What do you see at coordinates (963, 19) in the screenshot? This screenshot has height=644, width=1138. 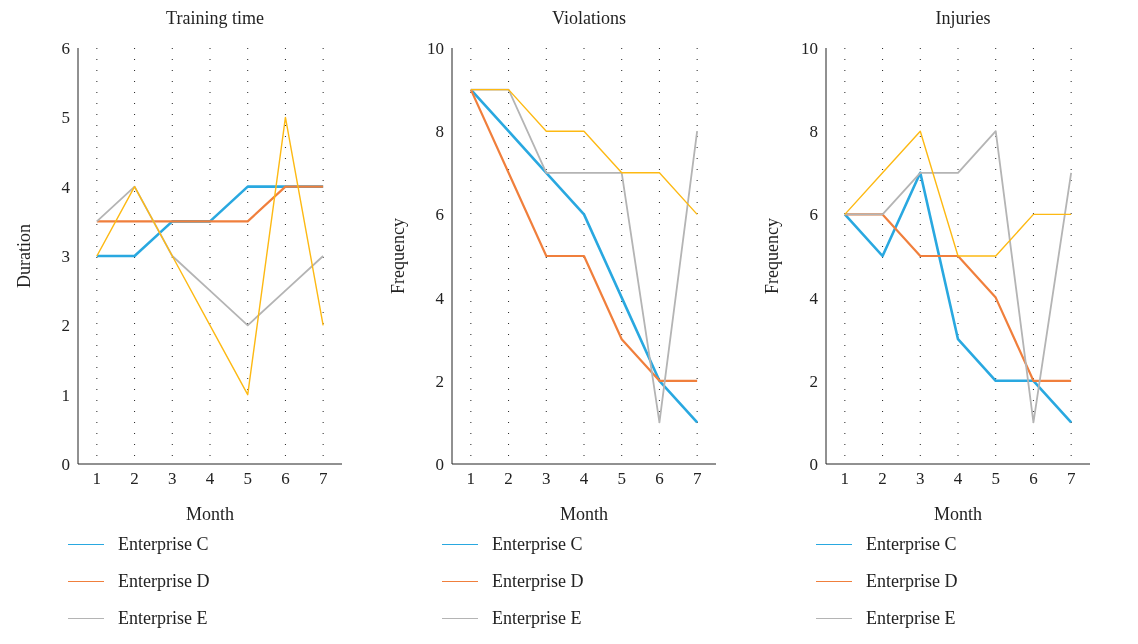 I see `chart-title: Injuries` at bounding box center [963, 19].